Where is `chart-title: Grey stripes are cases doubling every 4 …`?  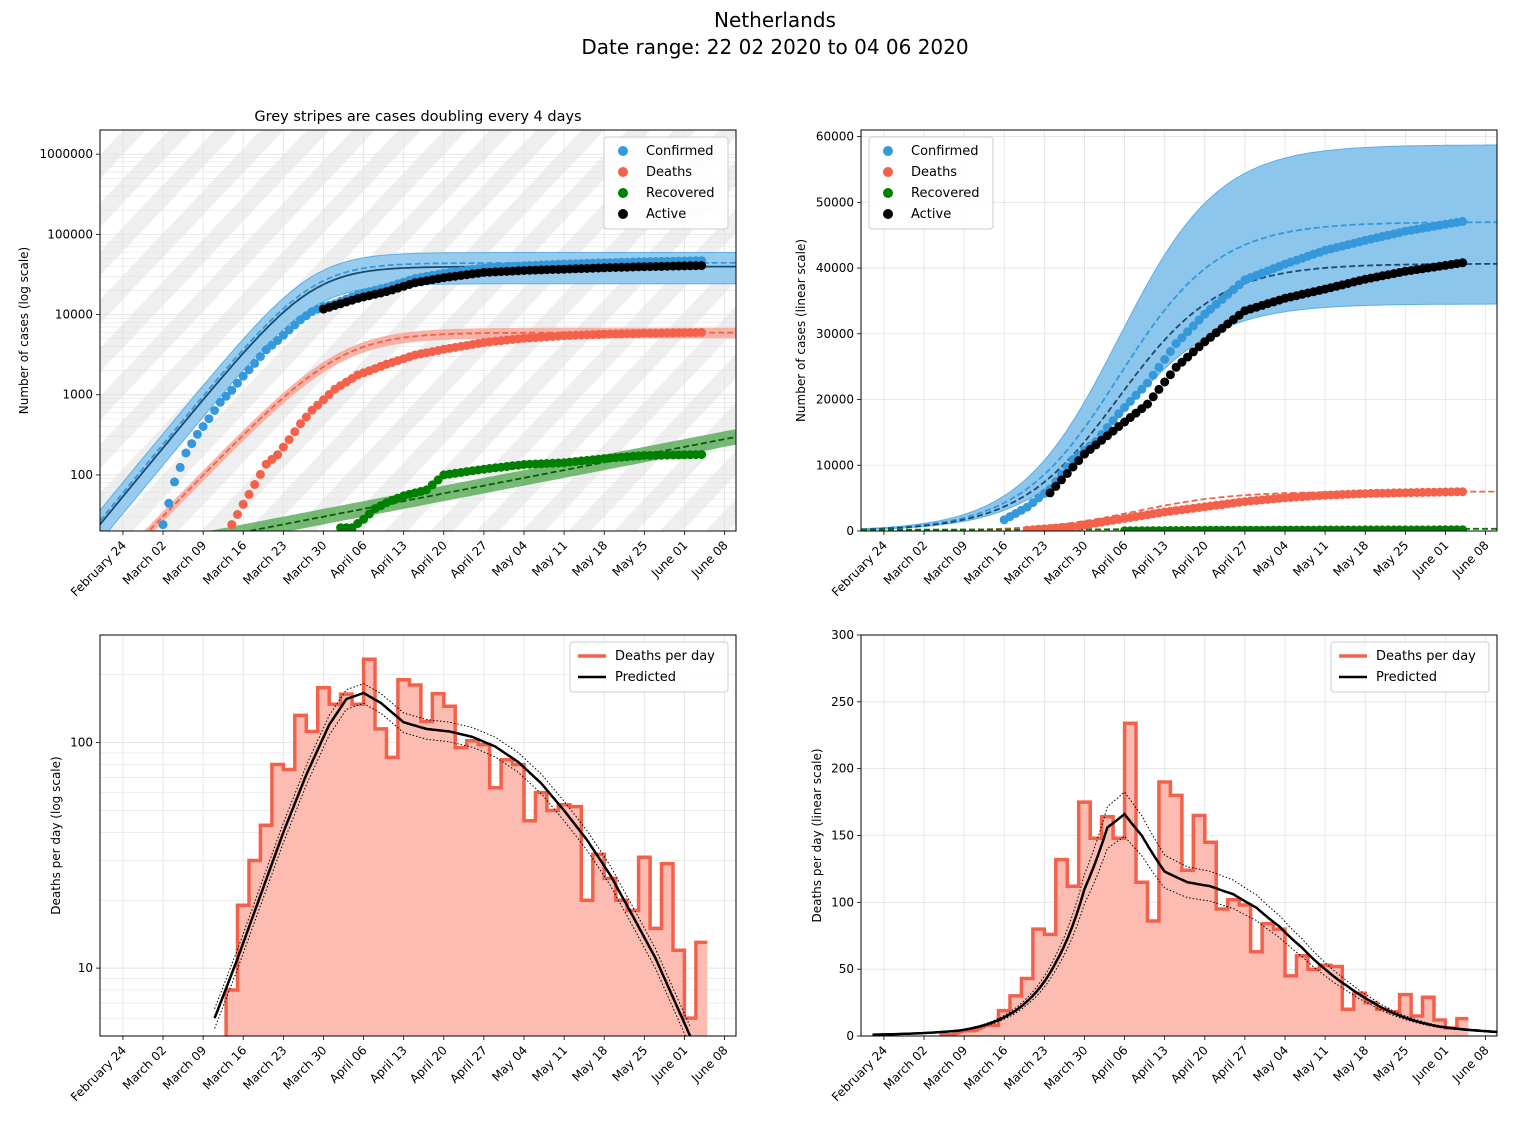 chart-title: Grey stripes are cases doubling every 4 … is located at coordinates (417, 117).